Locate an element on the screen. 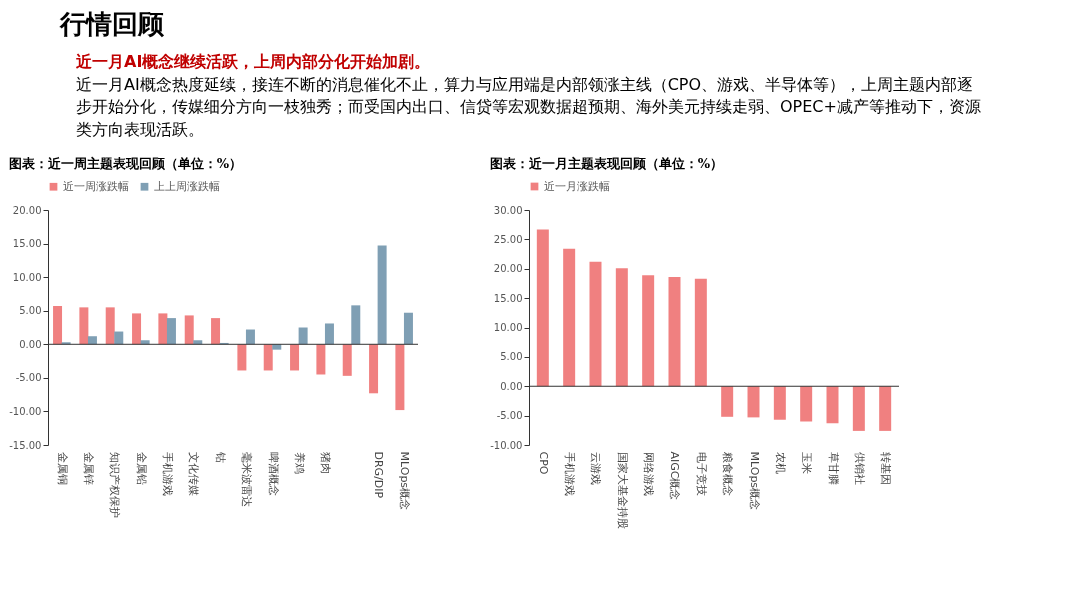  x-tick-label: DRG/DIP is located at coordinates (378, 475).